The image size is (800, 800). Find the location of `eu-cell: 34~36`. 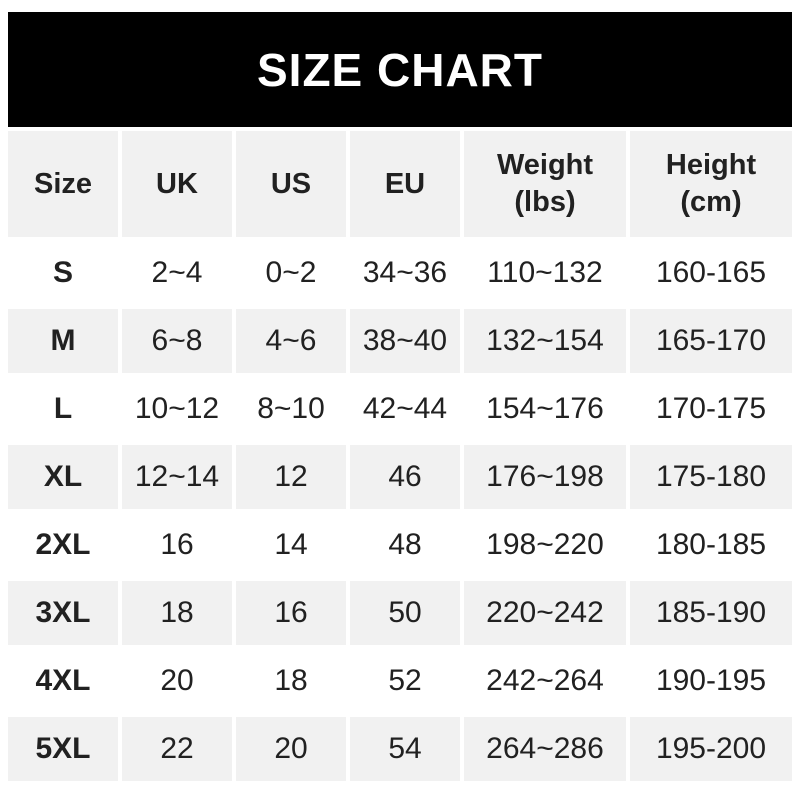

eu-cell: 34~36 is located at coordinates (405, 273).